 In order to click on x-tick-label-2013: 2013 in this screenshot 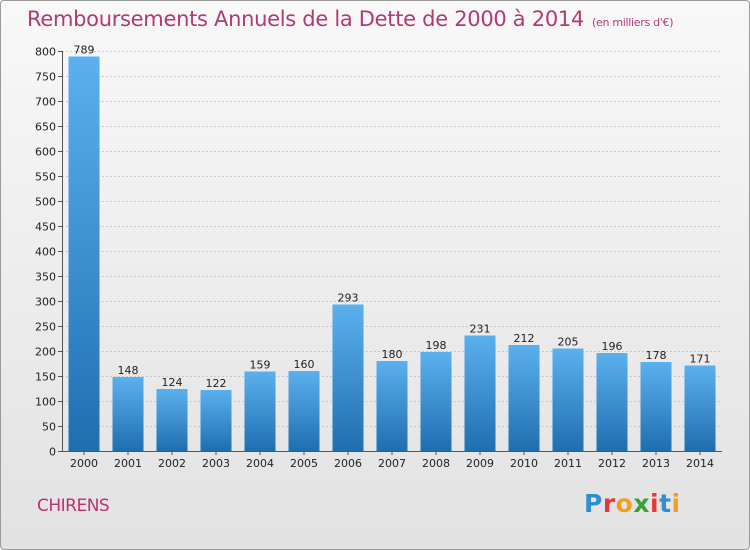, I will do `click(656, 463)`.